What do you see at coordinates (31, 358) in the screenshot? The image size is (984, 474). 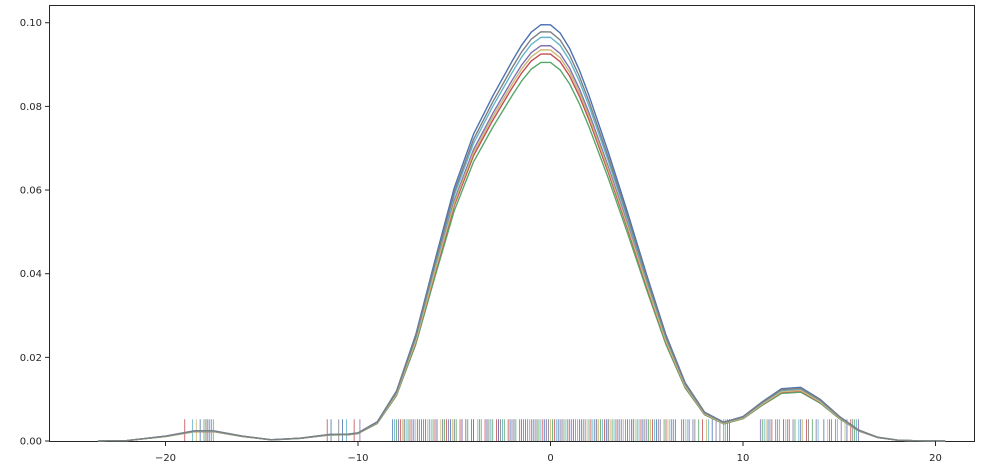 I see `y-tick-label: 0.02` at bounding box center [31, 358].